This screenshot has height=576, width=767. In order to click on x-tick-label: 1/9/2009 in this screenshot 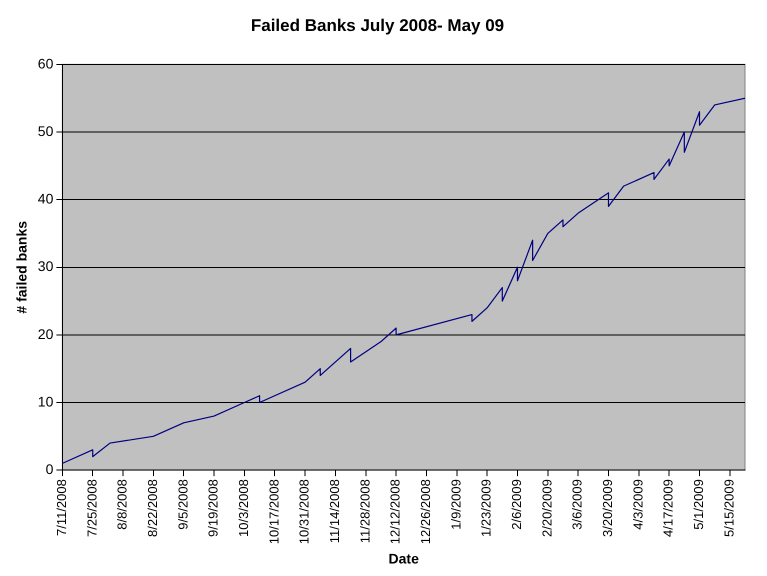, I will do `click(456, 504)`.